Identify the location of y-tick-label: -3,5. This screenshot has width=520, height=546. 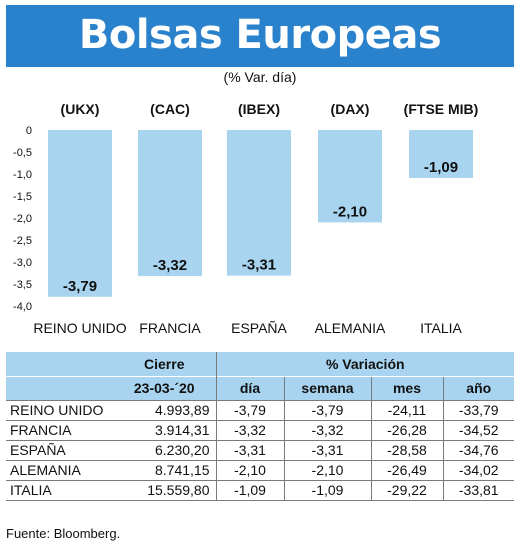
(22, 285).